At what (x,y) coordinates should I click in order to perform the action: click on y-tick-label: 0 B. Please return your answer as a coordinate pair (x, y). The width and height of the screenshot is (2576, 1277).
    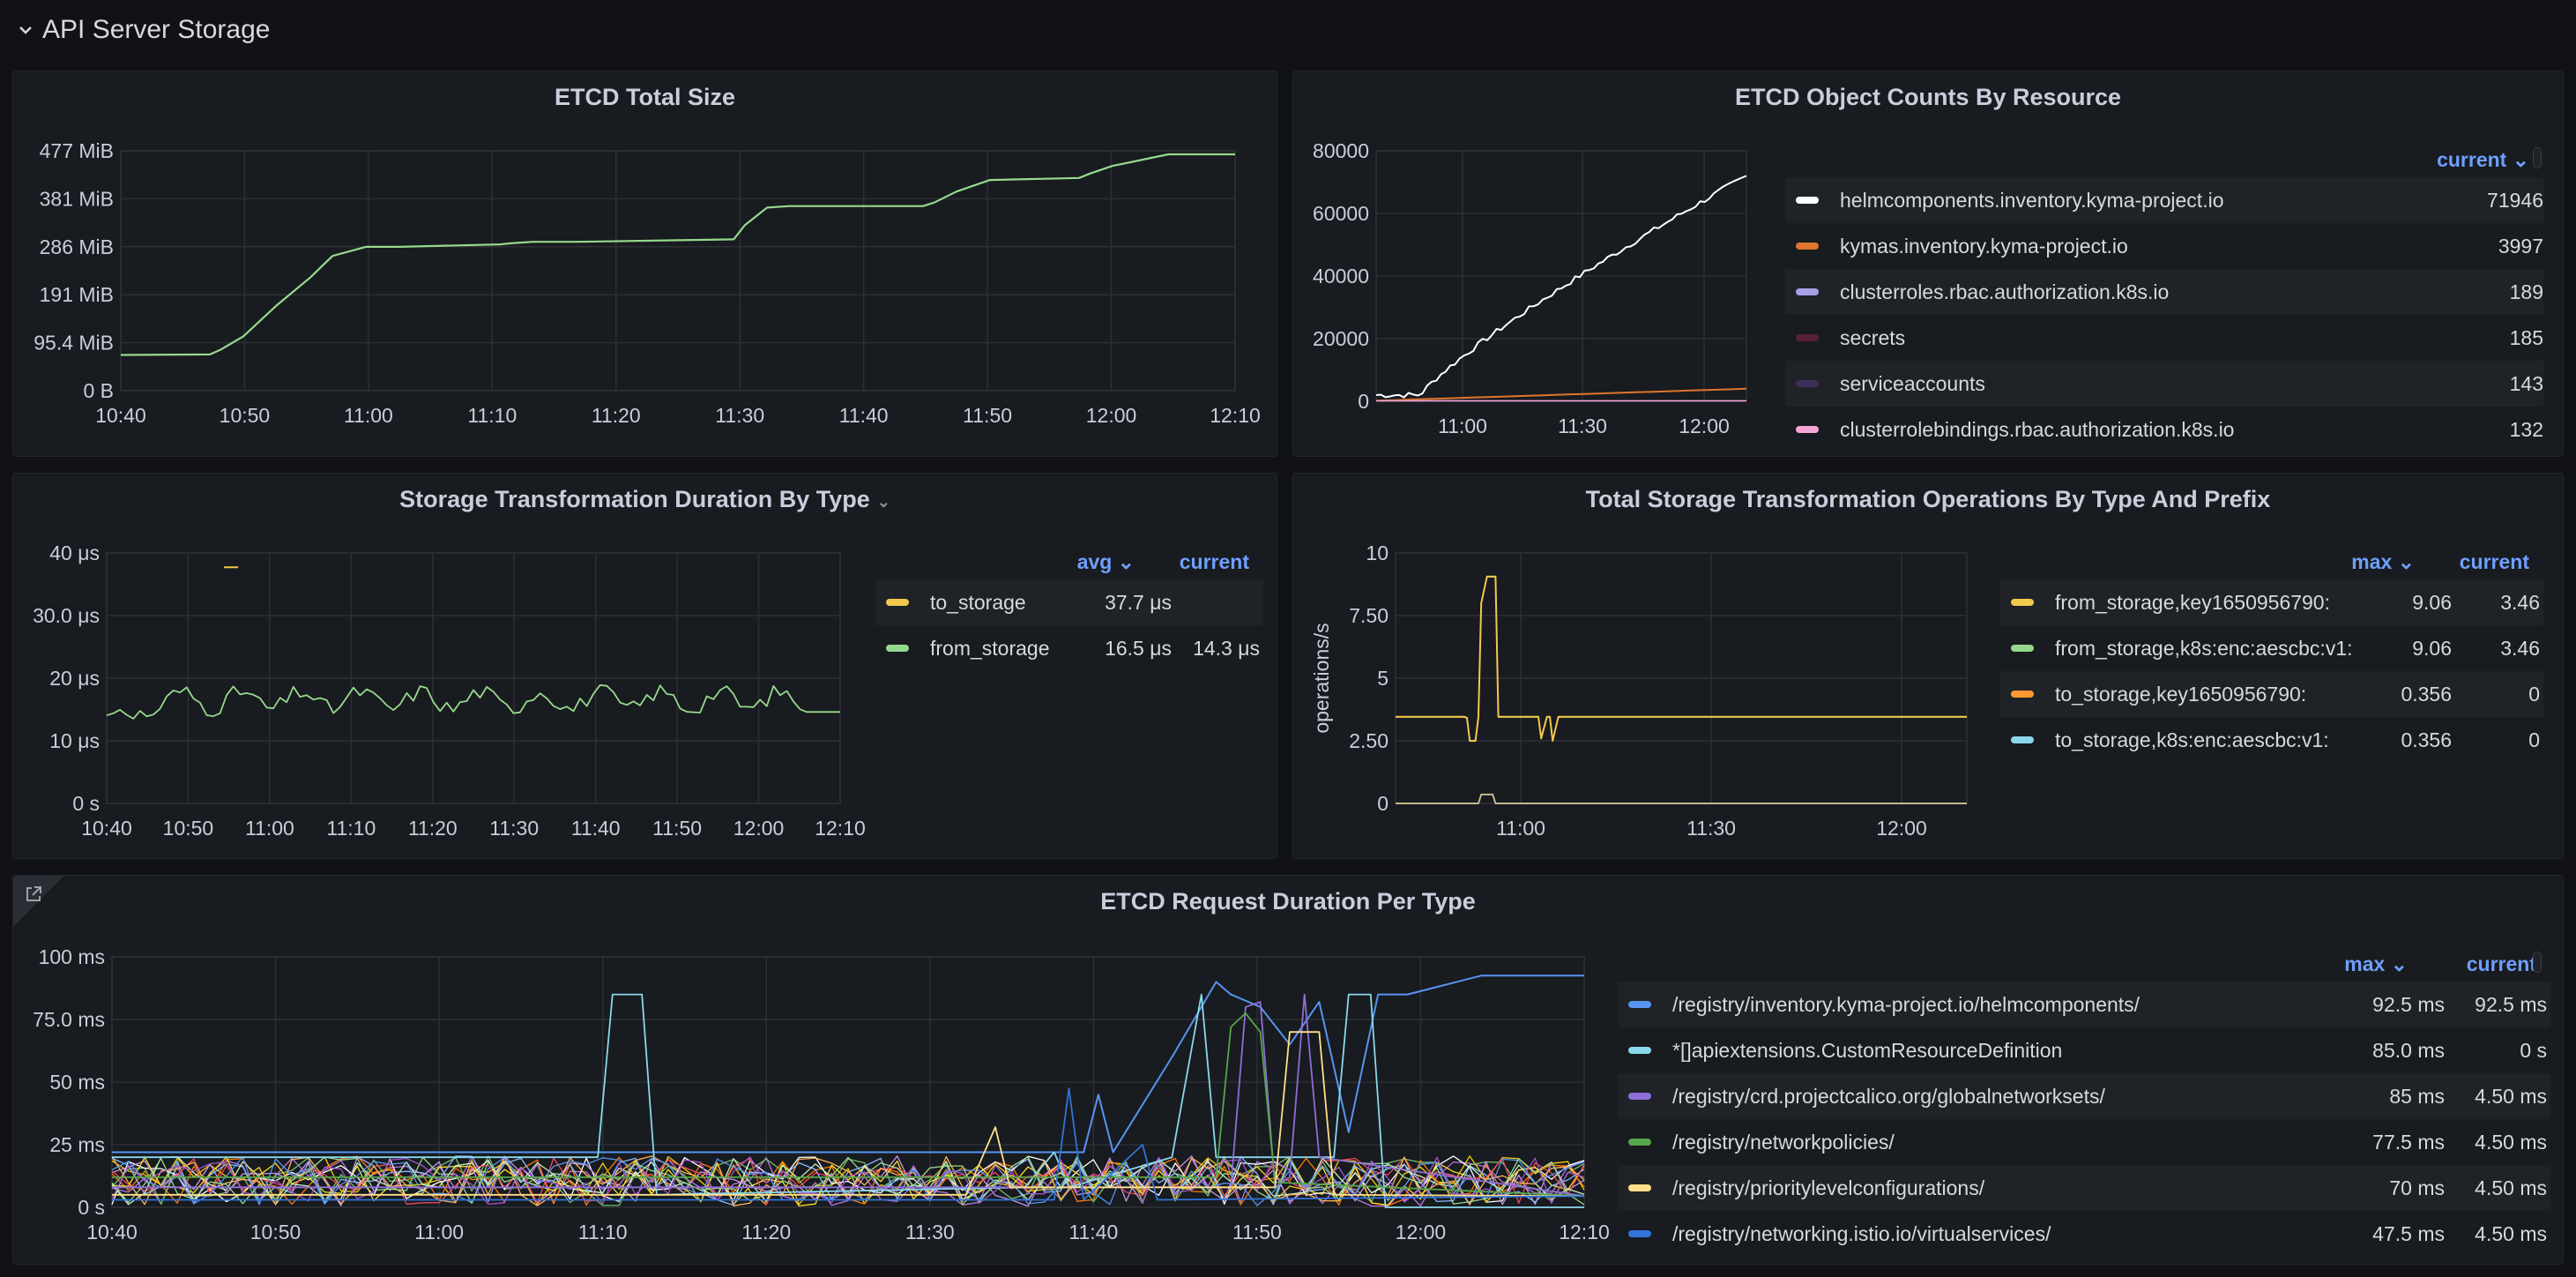
    Looking at the image, I should click on (98, 390).